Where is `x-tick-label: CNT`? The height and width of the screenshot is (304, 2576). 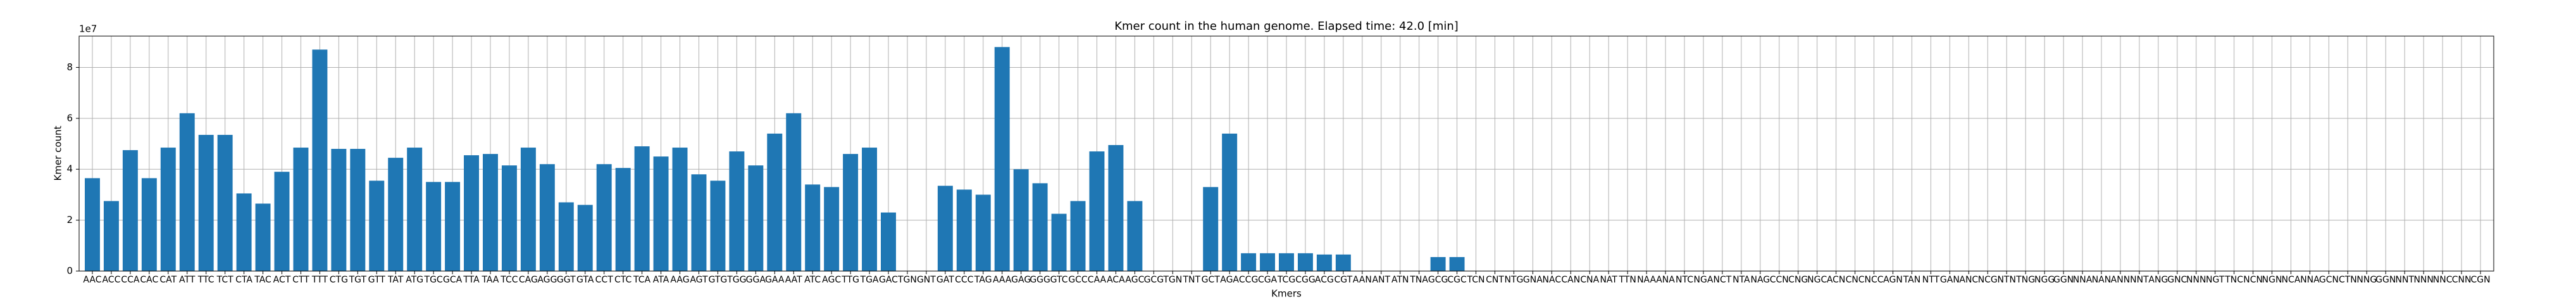
x-tick-label: CNT is located at coordinates (1495, 280).